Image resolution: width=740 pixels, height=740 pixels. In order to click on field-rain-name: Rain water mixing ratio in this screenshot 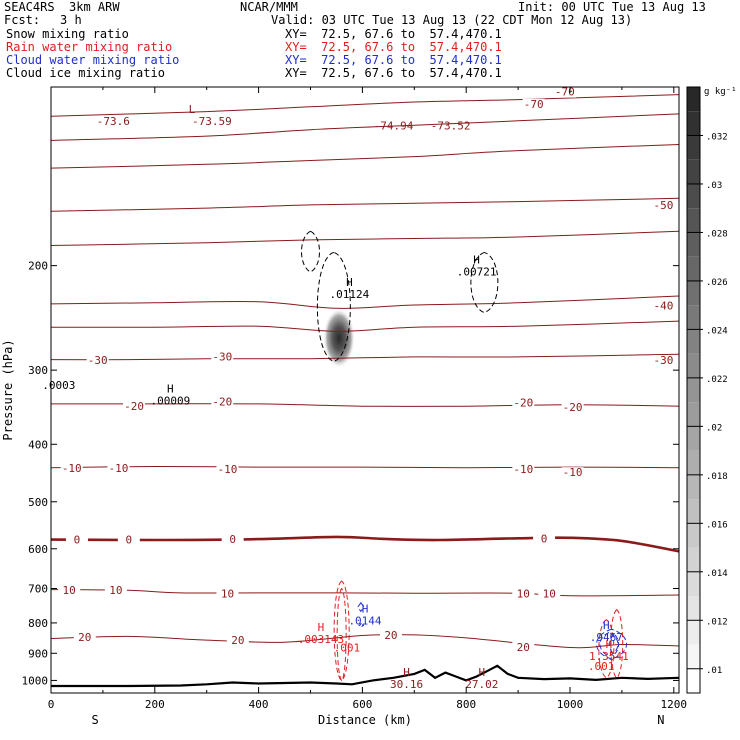, I will do `click(89, 47)`.